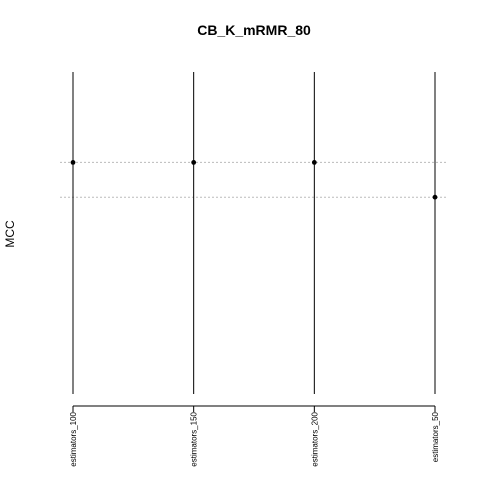 This screenshot has height=480, width=480. I want to click on x-tick-label-3: estimators_50, so click(435, 436).